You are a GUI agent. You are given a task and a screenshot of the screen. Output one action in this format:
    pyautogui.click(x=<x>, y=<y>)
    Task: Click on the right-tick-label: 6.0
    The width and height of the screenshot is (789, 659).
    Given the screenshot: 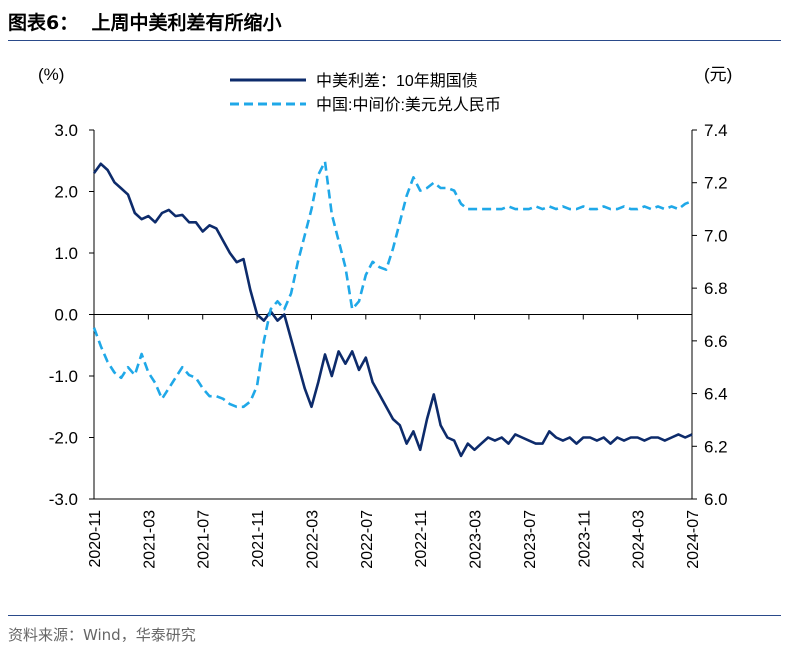 What is the action you would take?
    pyautogui.click(x=716, y=499)
    